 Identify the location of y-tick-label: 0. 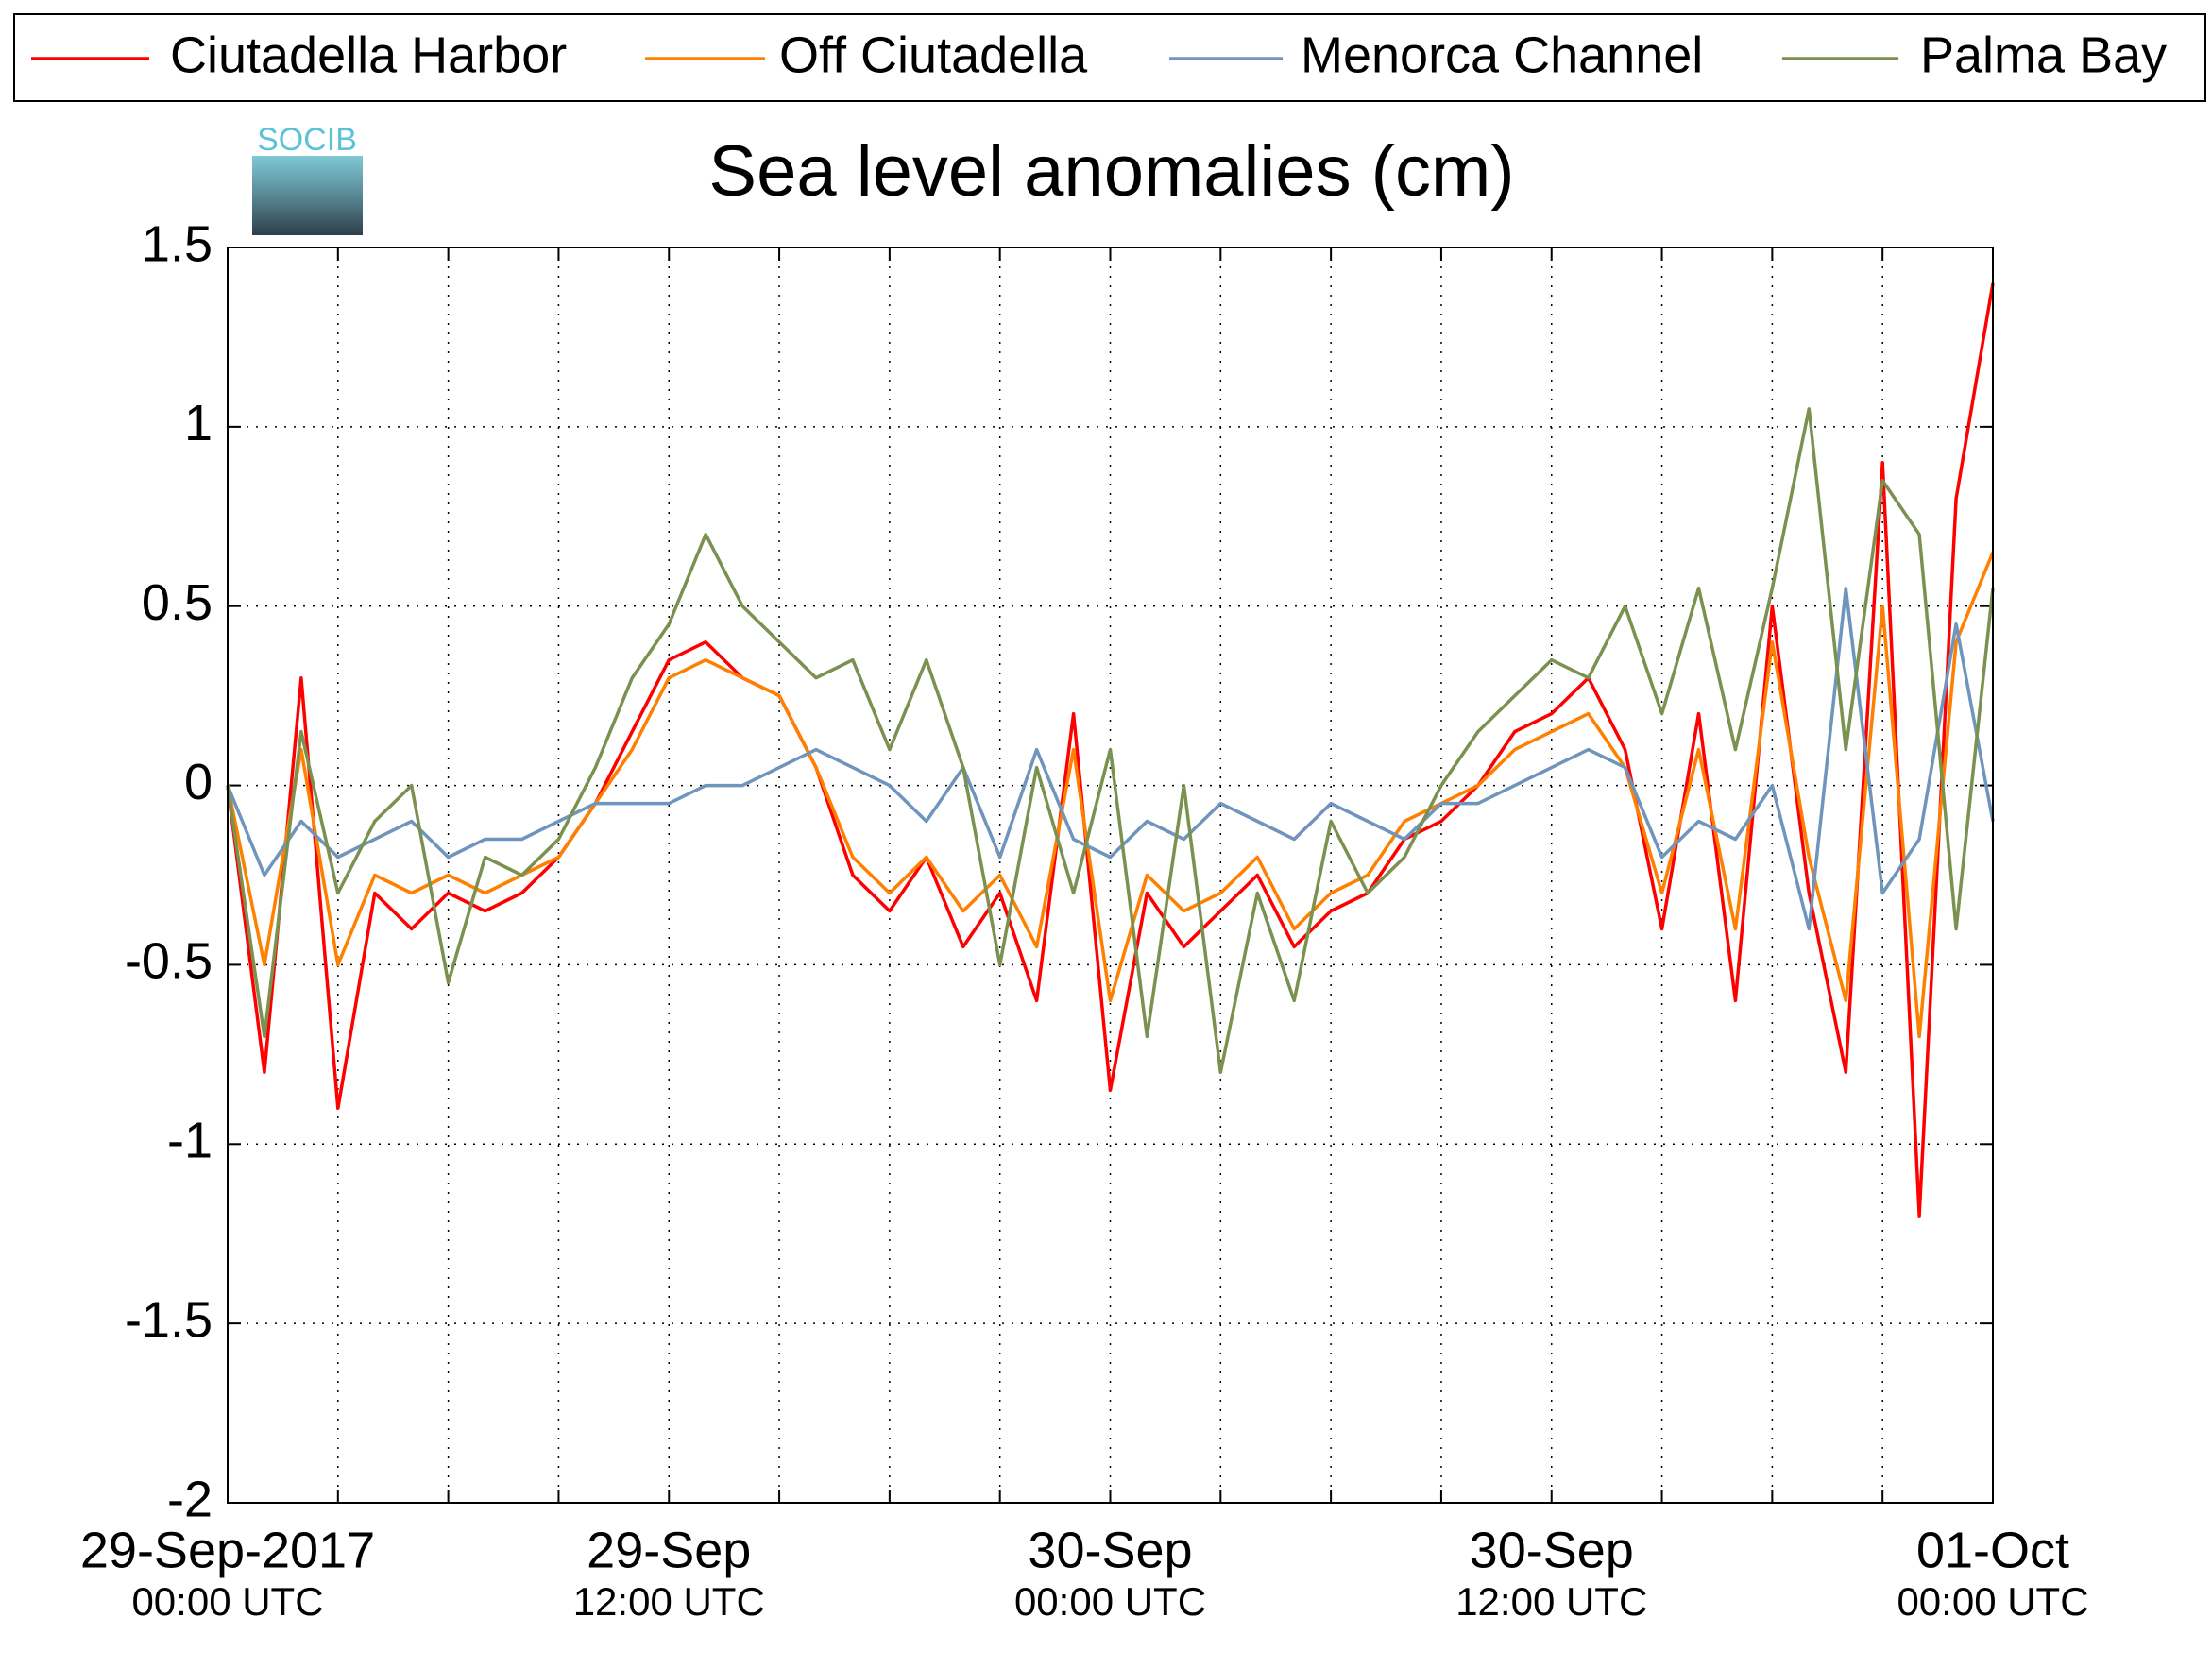
(198, 782).